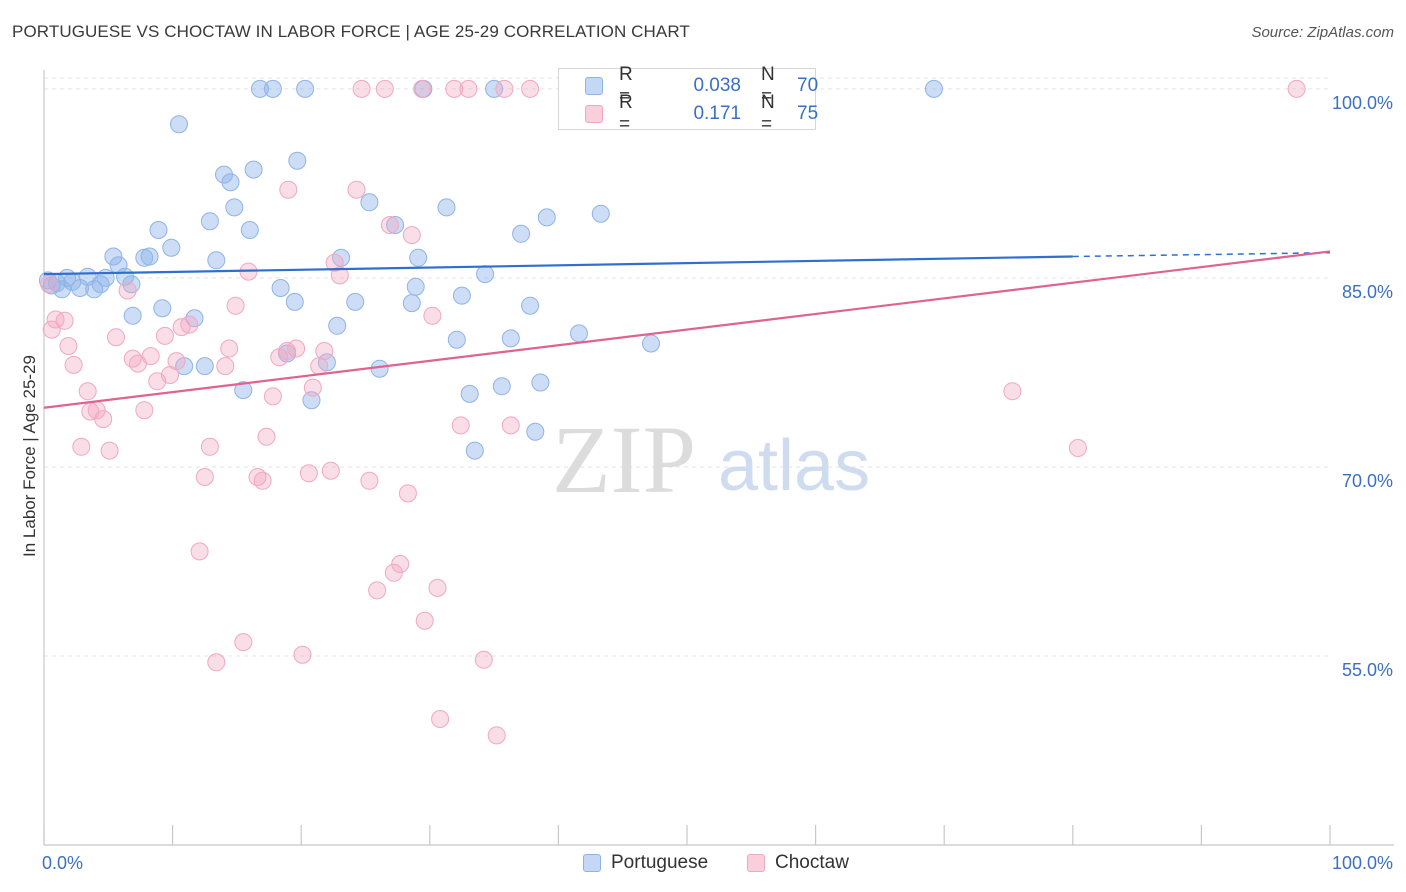 Image resolution: width=1406 pixels, height=892 pixels. What do you see at coordinates (717, 85) in the screenshot?
I see `r-value: 0.038` at bounding box center [717, 85].